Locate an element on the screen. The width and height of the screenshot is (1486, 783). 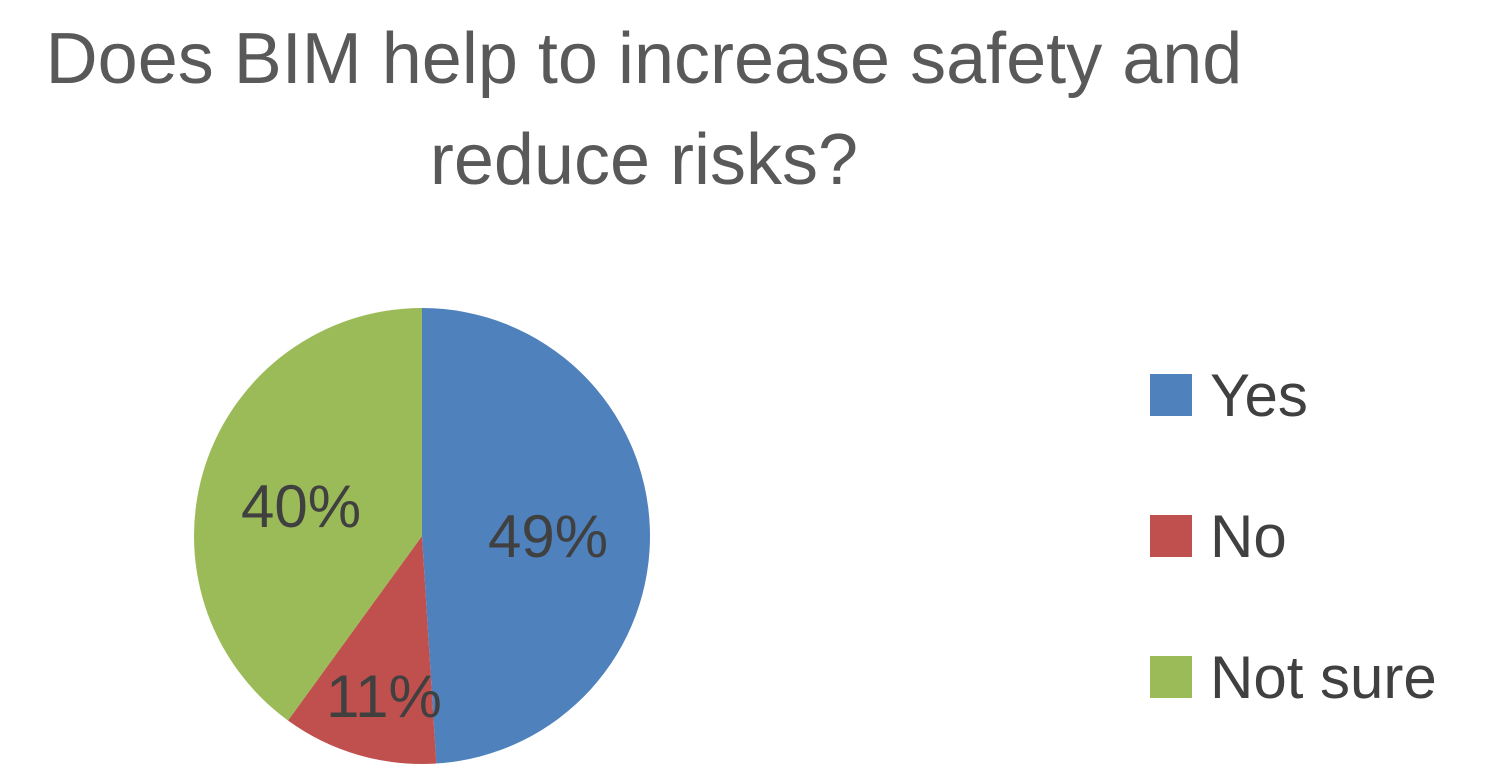
pie-slice-no is located at coordinates (362, 650).